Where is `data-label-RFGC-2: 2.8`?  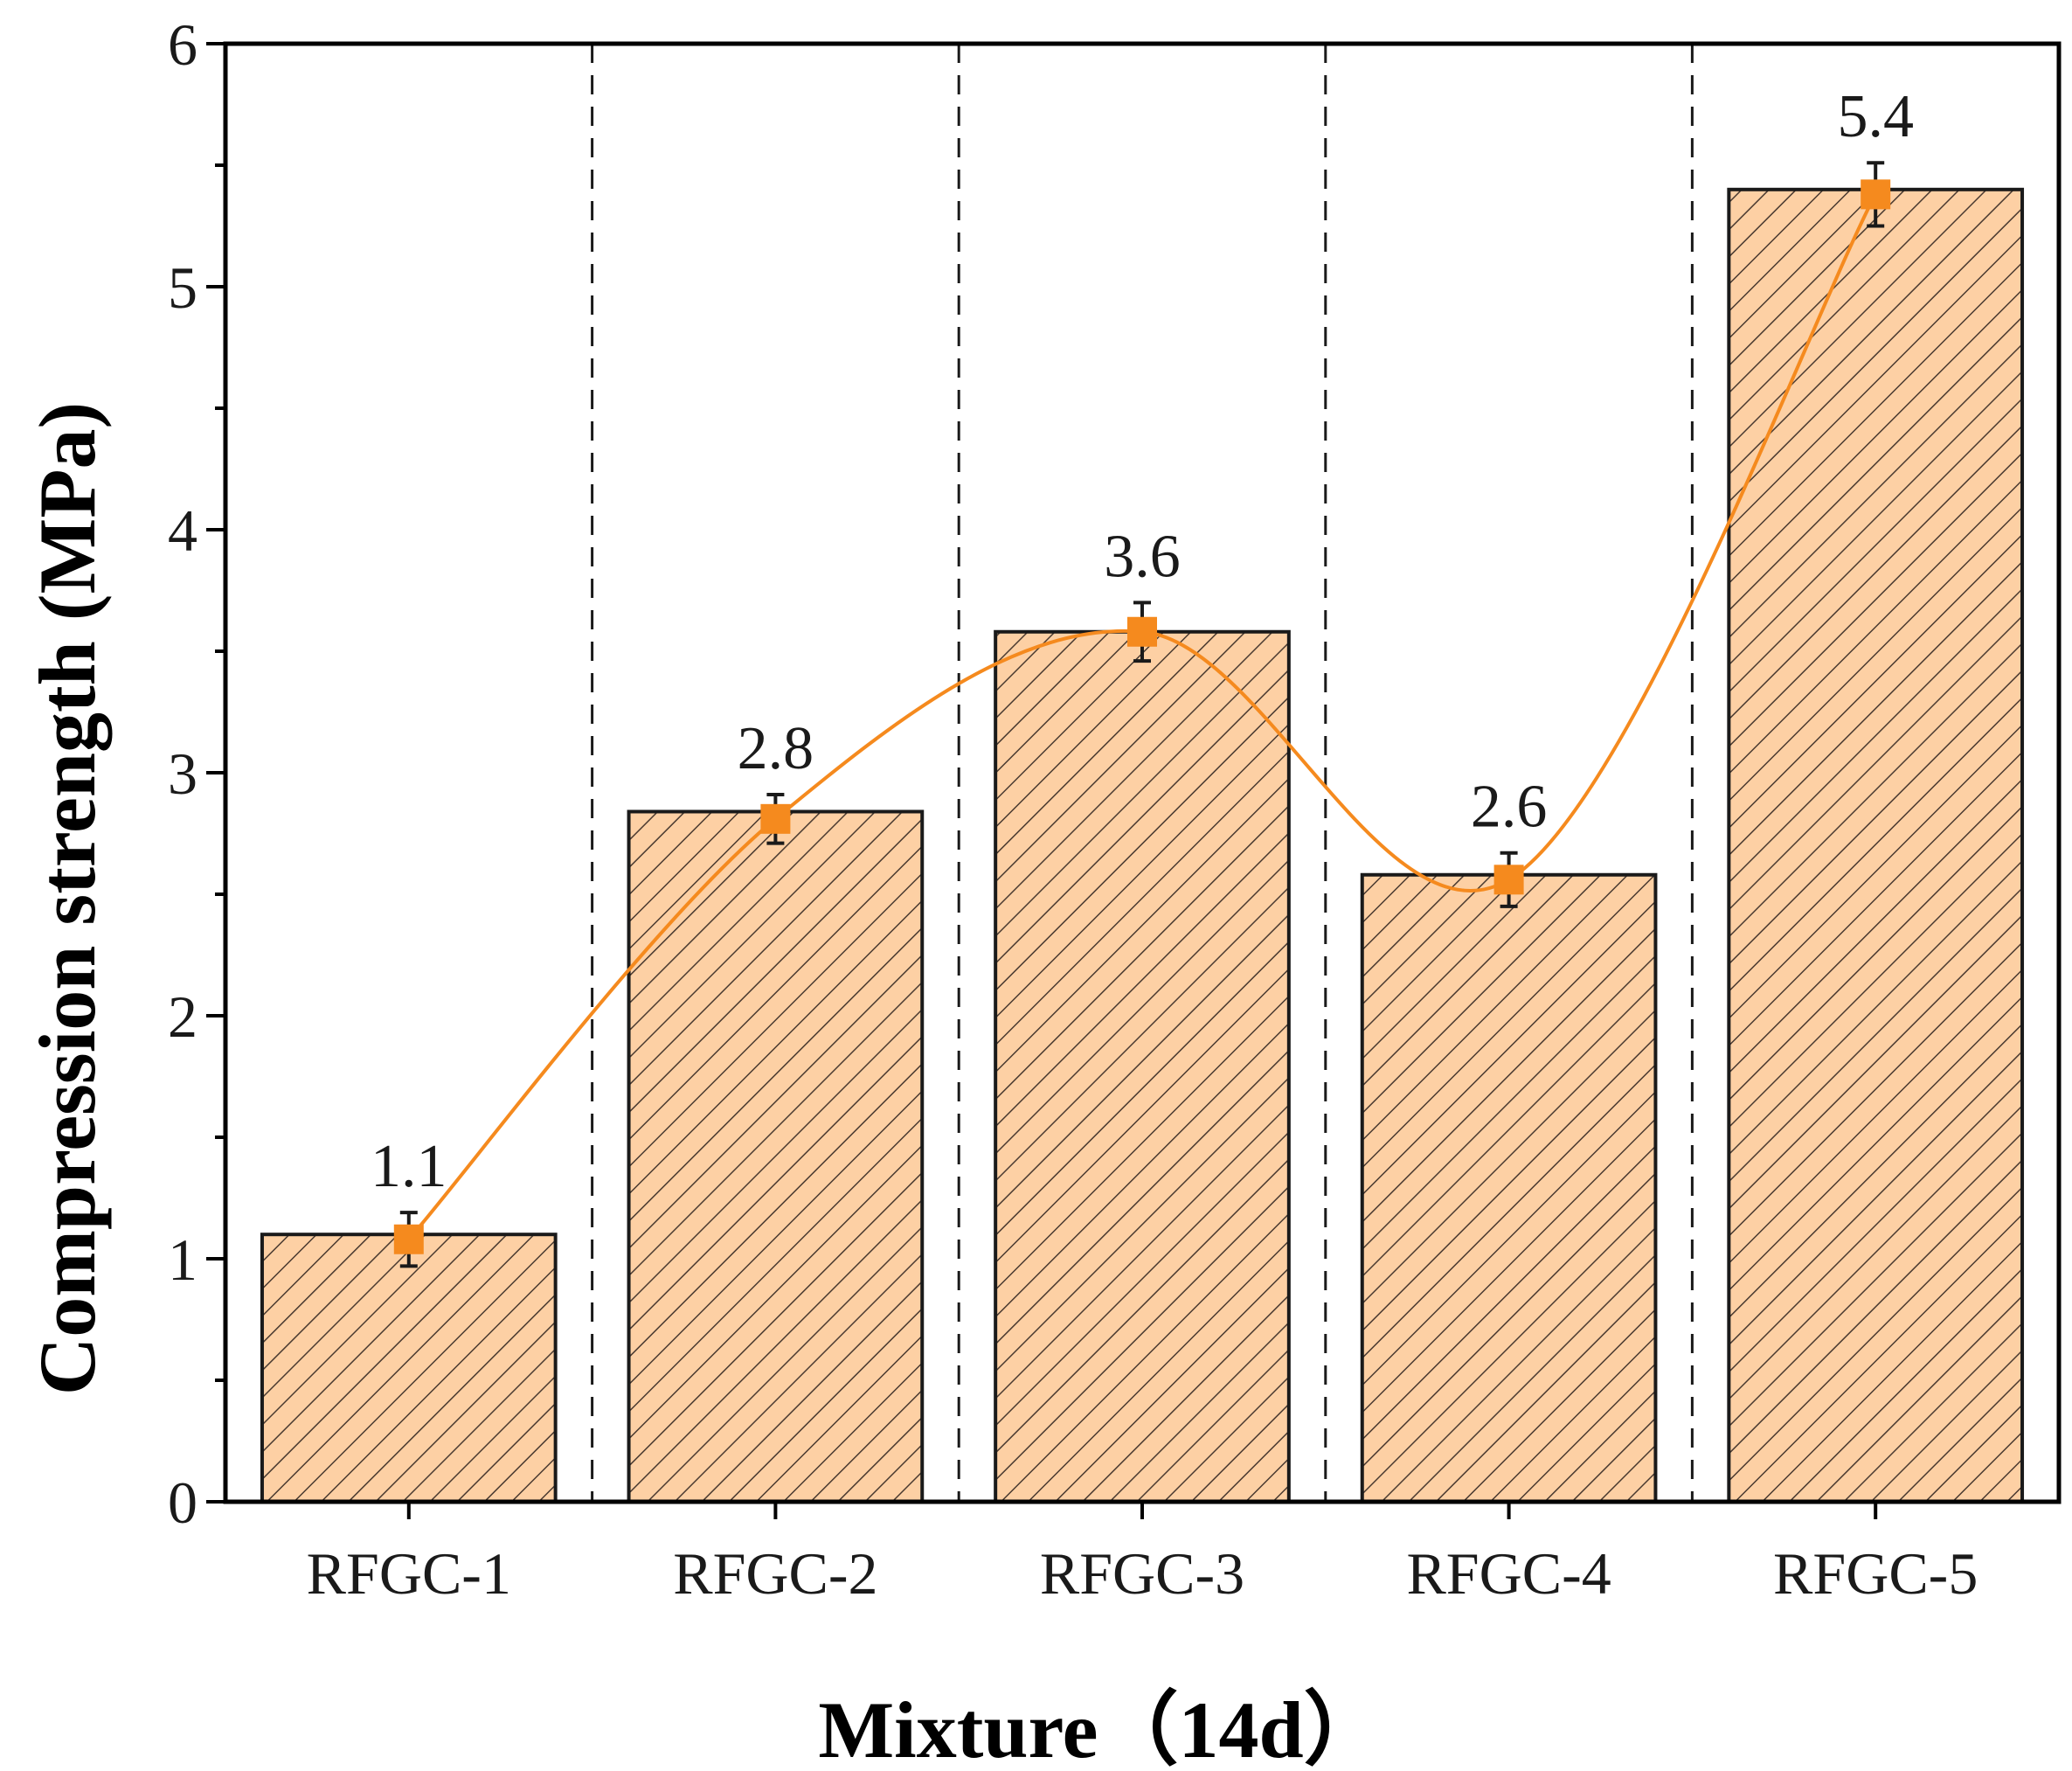 data-label-RFGC-2: 2.8 is located at coordinates (776, 748).